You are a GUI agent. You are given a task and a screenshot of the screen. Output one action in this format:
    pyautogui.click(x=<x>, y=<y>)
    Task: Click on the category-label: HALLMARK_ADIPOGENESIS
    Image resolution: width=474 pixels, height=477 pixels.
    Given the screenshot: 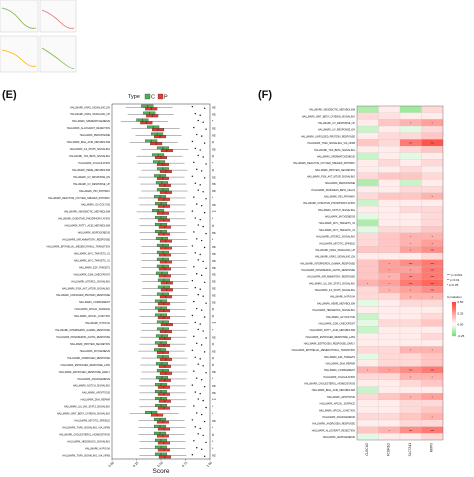 What is the action you would take?
    pyautogui.click(x=94, y=233)
    